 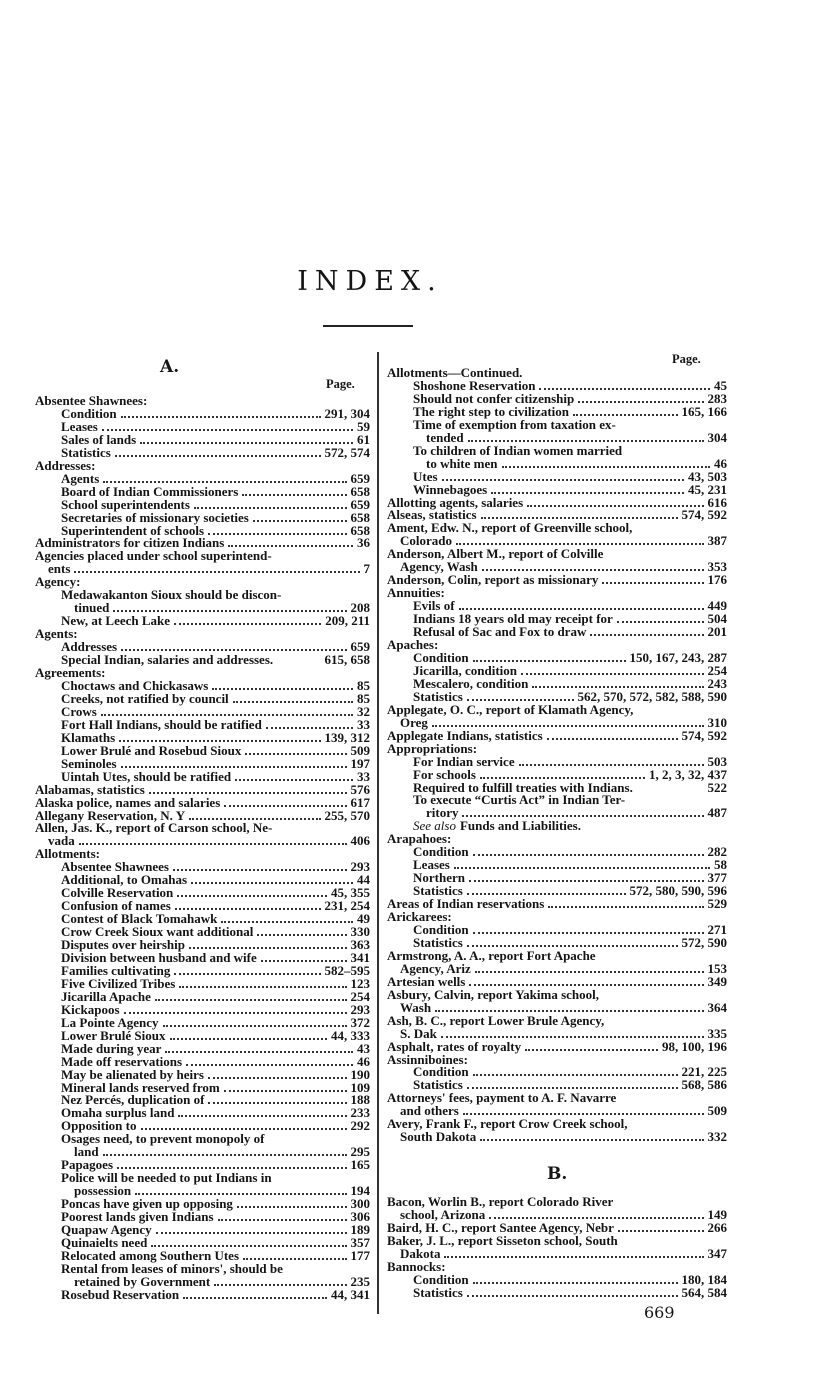 I want to click on index-entry: Assinniboines:, so click(x=557, y=1060).